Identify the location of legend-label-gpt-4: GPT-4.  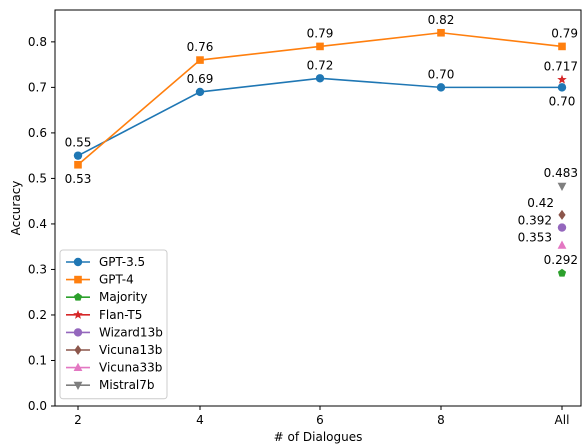
(116, 280).